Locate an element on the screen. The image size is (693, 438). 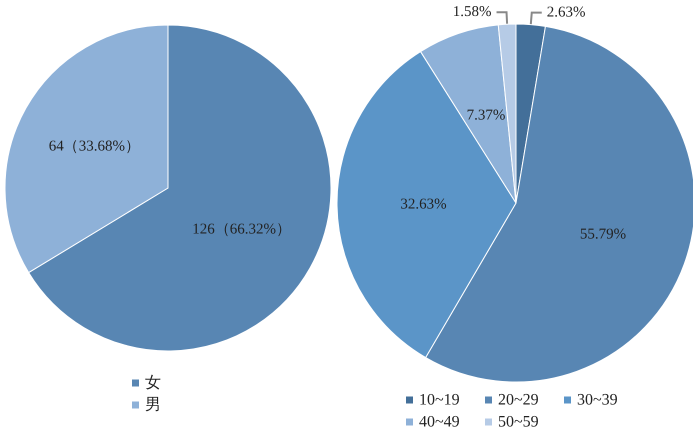
data-label: 2.63% is located at coordinates (566, 12).